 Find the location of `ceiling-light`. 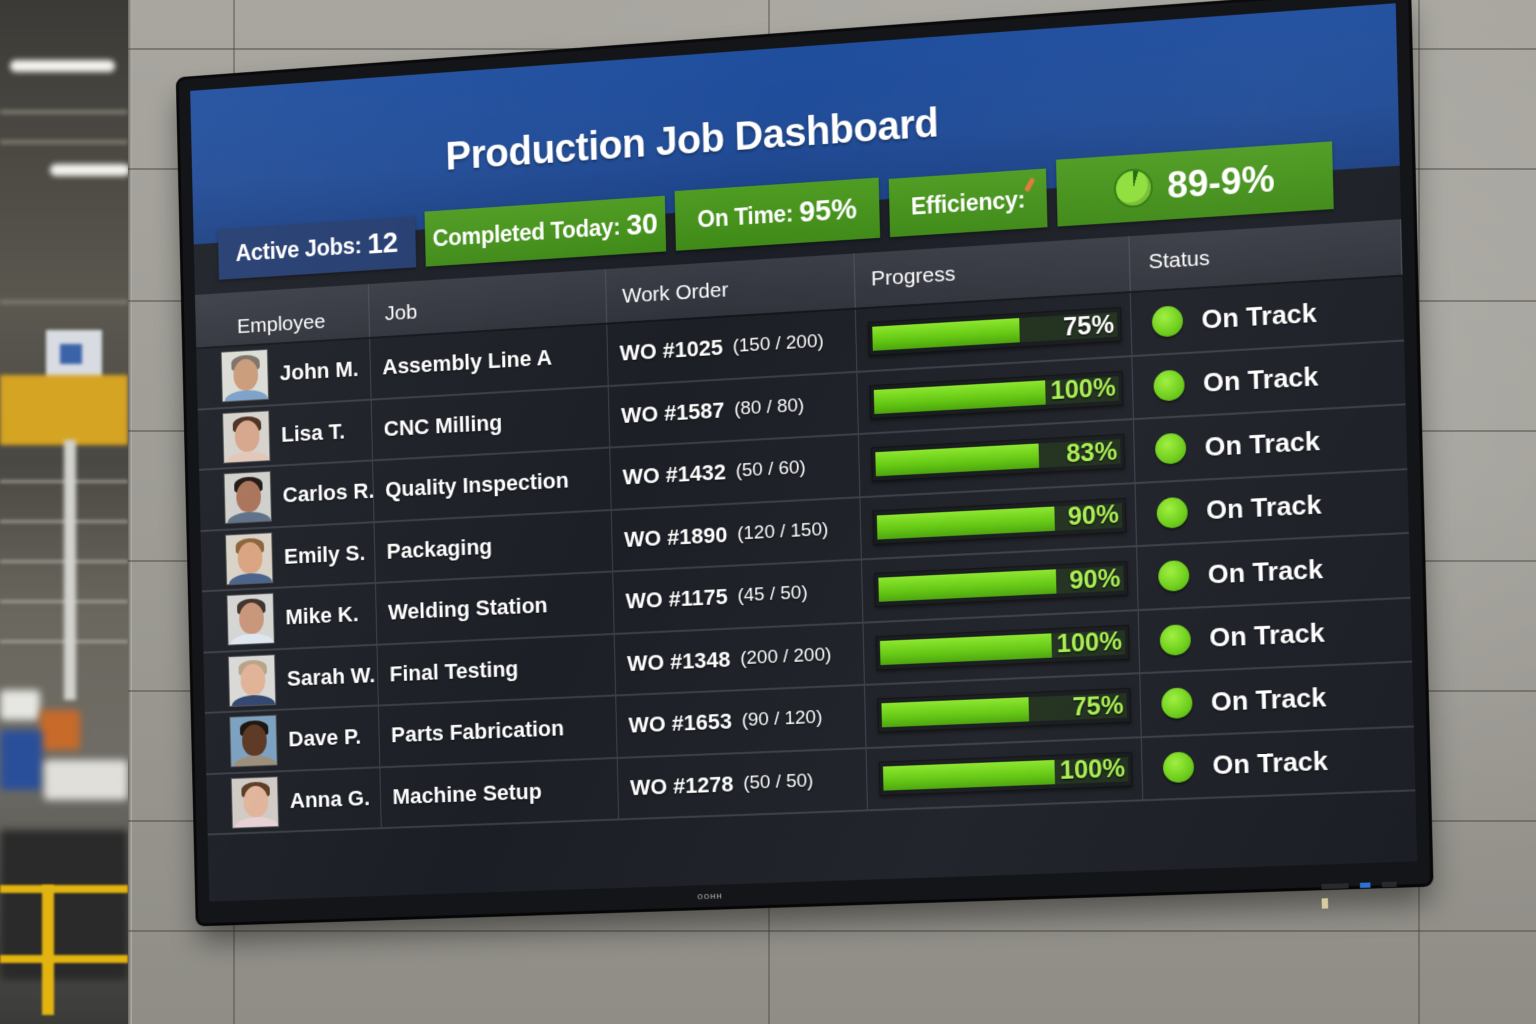

ceiling-light is located at coordinates (89, 170).